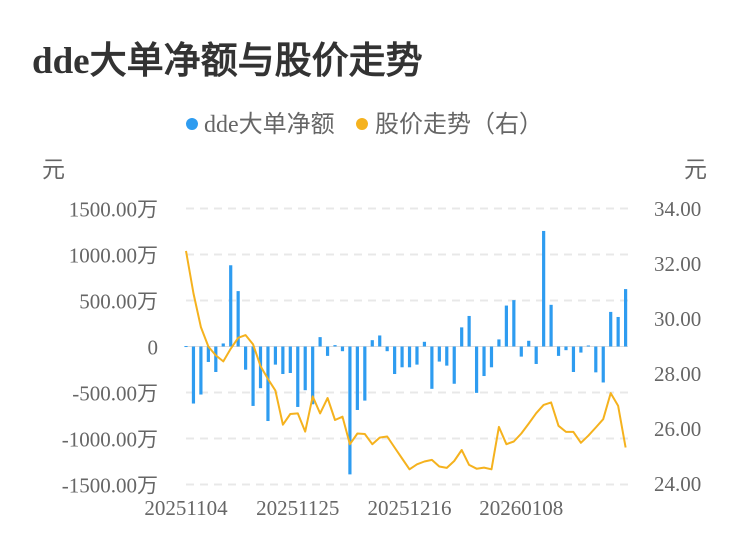  What do you see at coordinates (110, 440) in the screenshot?
I see `left-tick-label: -1000.00万` at bounding box center [110, 440].